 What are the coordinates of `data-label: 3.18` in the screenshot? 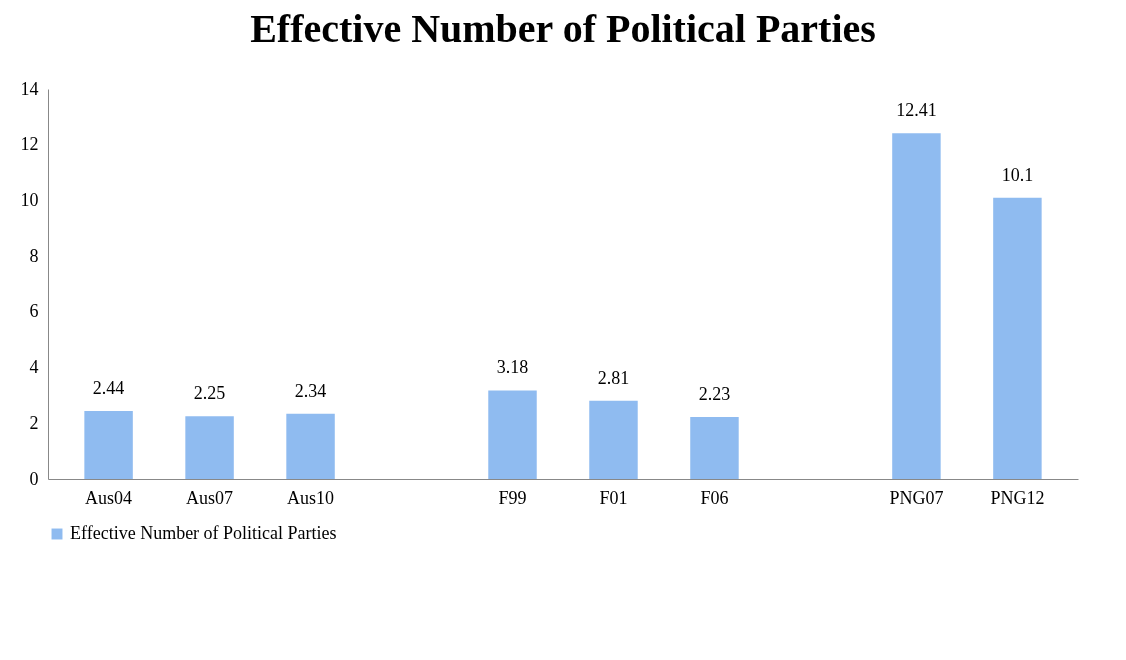 It's located at (512, 367).